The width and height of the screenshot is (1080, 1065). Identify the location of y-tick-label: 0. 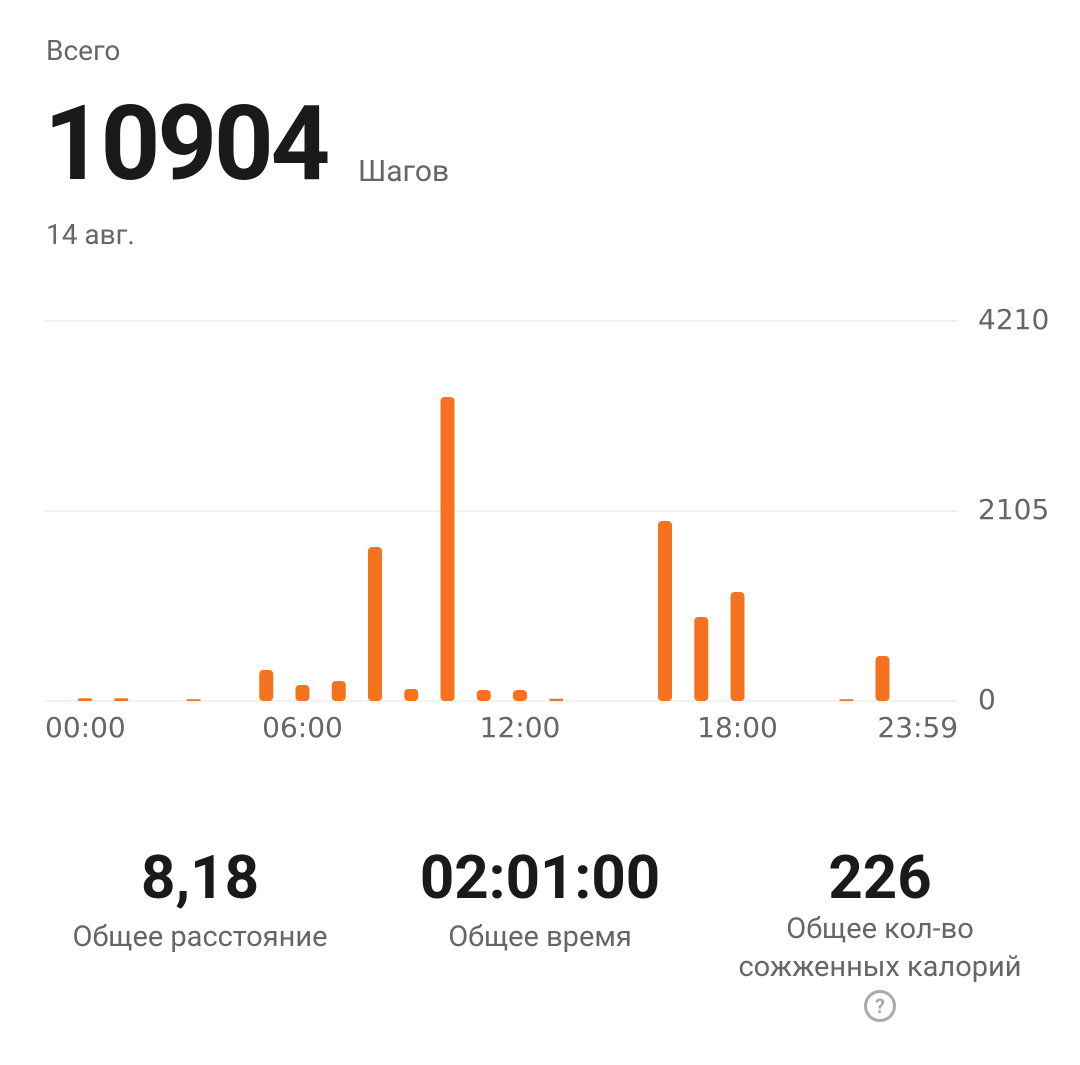
(987, 699).